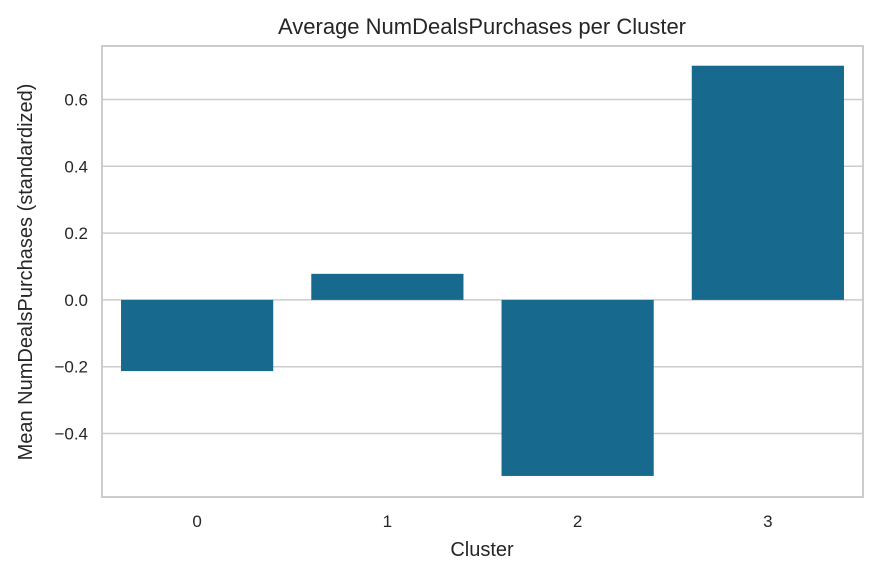 This screenshot has width=878, height=577. Describe the element at coordinates (196, 521) in the screenshot. I see `x-tick-label: 0` at that location.